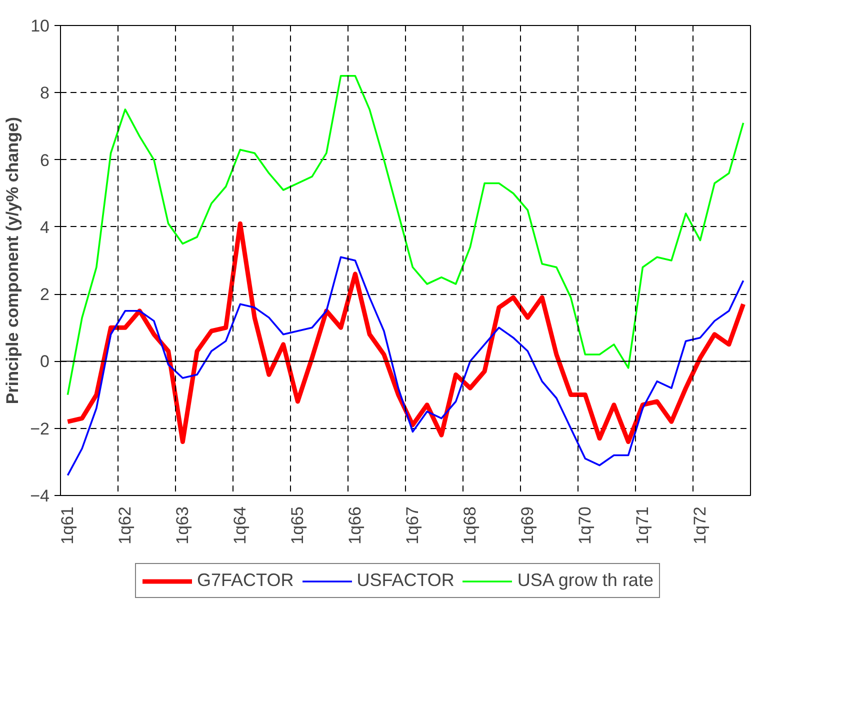 This screenshot has width=841, height=702. I want to click on y-tick-label: 6, so click(45, 160).